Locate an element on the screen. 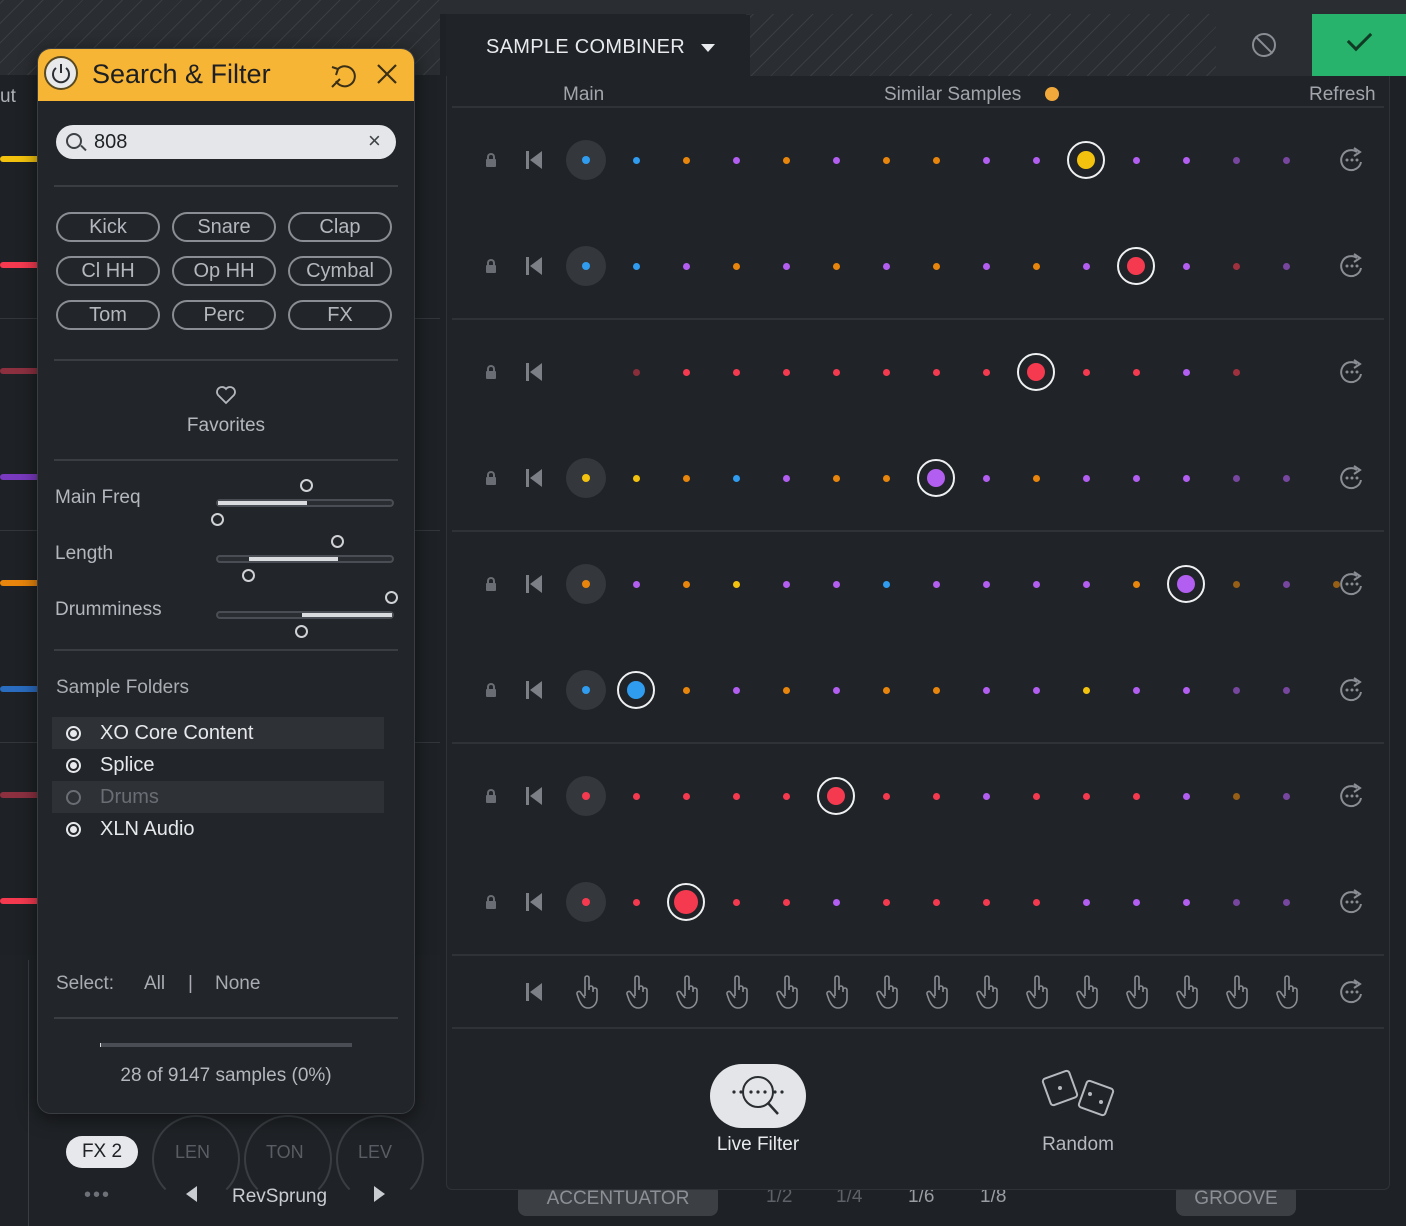 The width and height of the screenshot is (1406, 1226). tag-fx: FX is located at coordinates (340, 315).